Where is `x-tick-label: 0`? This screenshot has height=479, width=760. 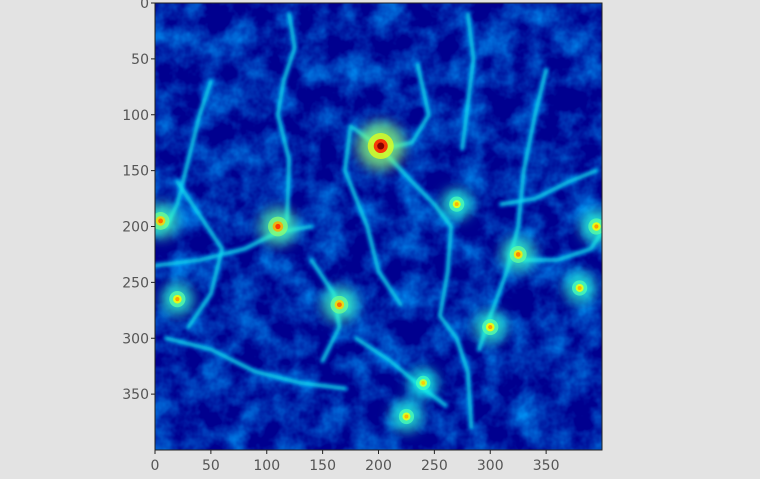
x-tick-label: 0 is located at coordinates (155, 466).